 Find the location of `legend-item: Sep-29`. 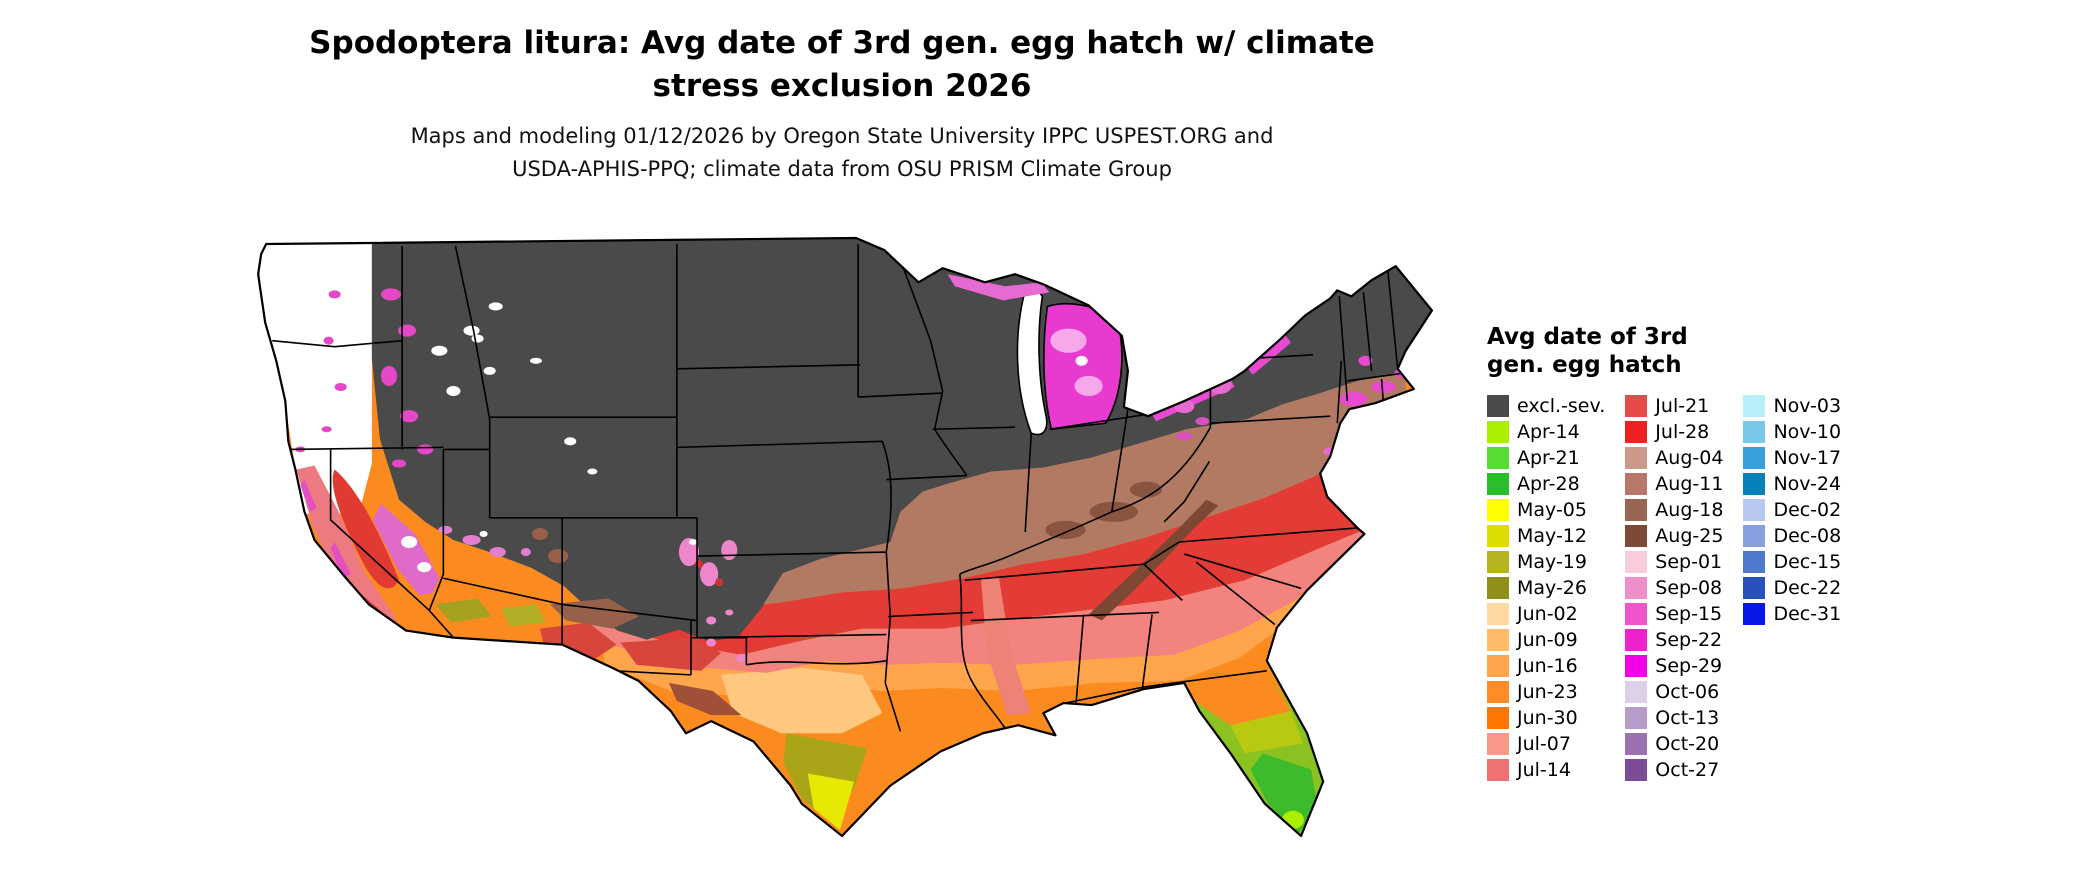

legend-item: Sep-29 is located at coordinates (1674, 666).